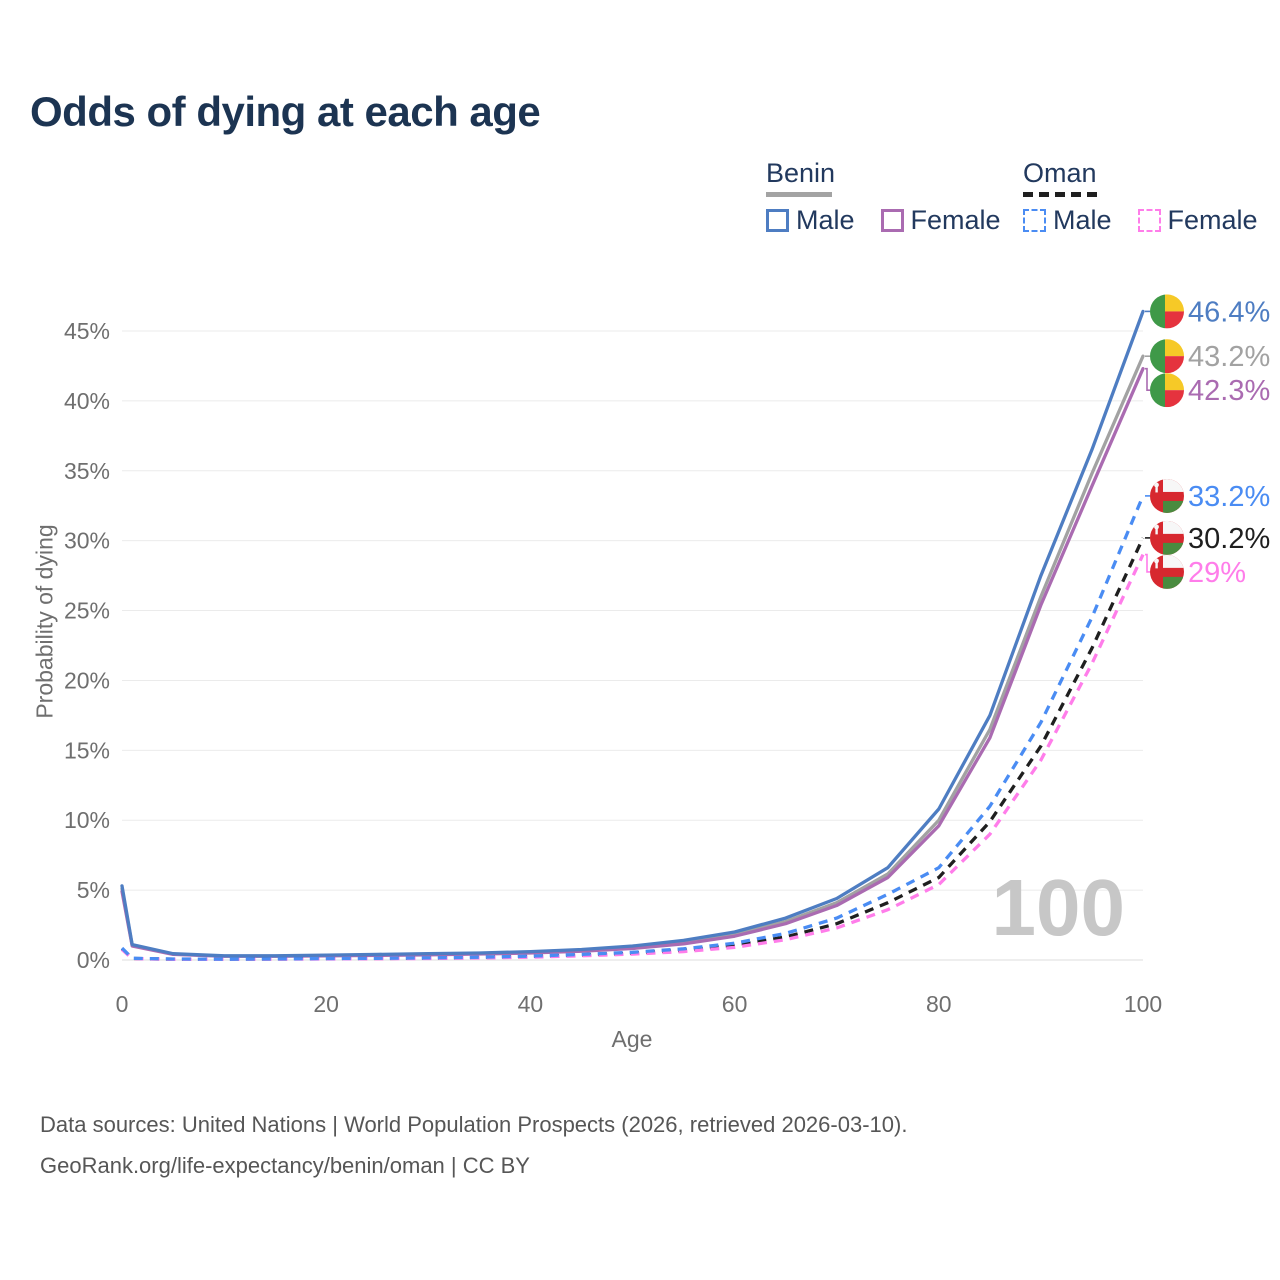  What do you see at coordinates (735, 1004) in the screenshot?
I see `x-tick-label: 60` at bounding box center [735, 1004].